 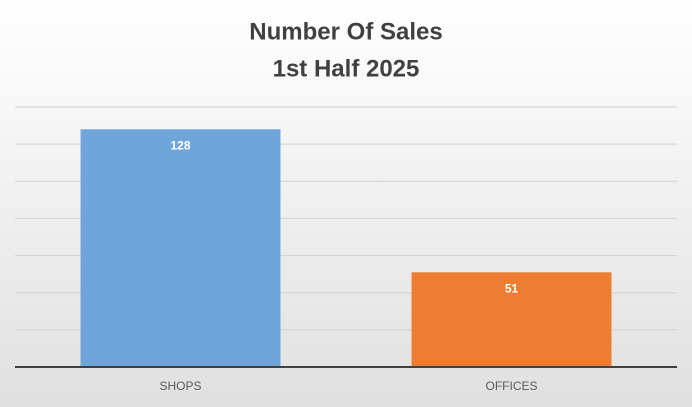 What do you see at coordinates (512, 288) in the screenshot?
I see `data-label: 51` at bounding box center [512, 288].